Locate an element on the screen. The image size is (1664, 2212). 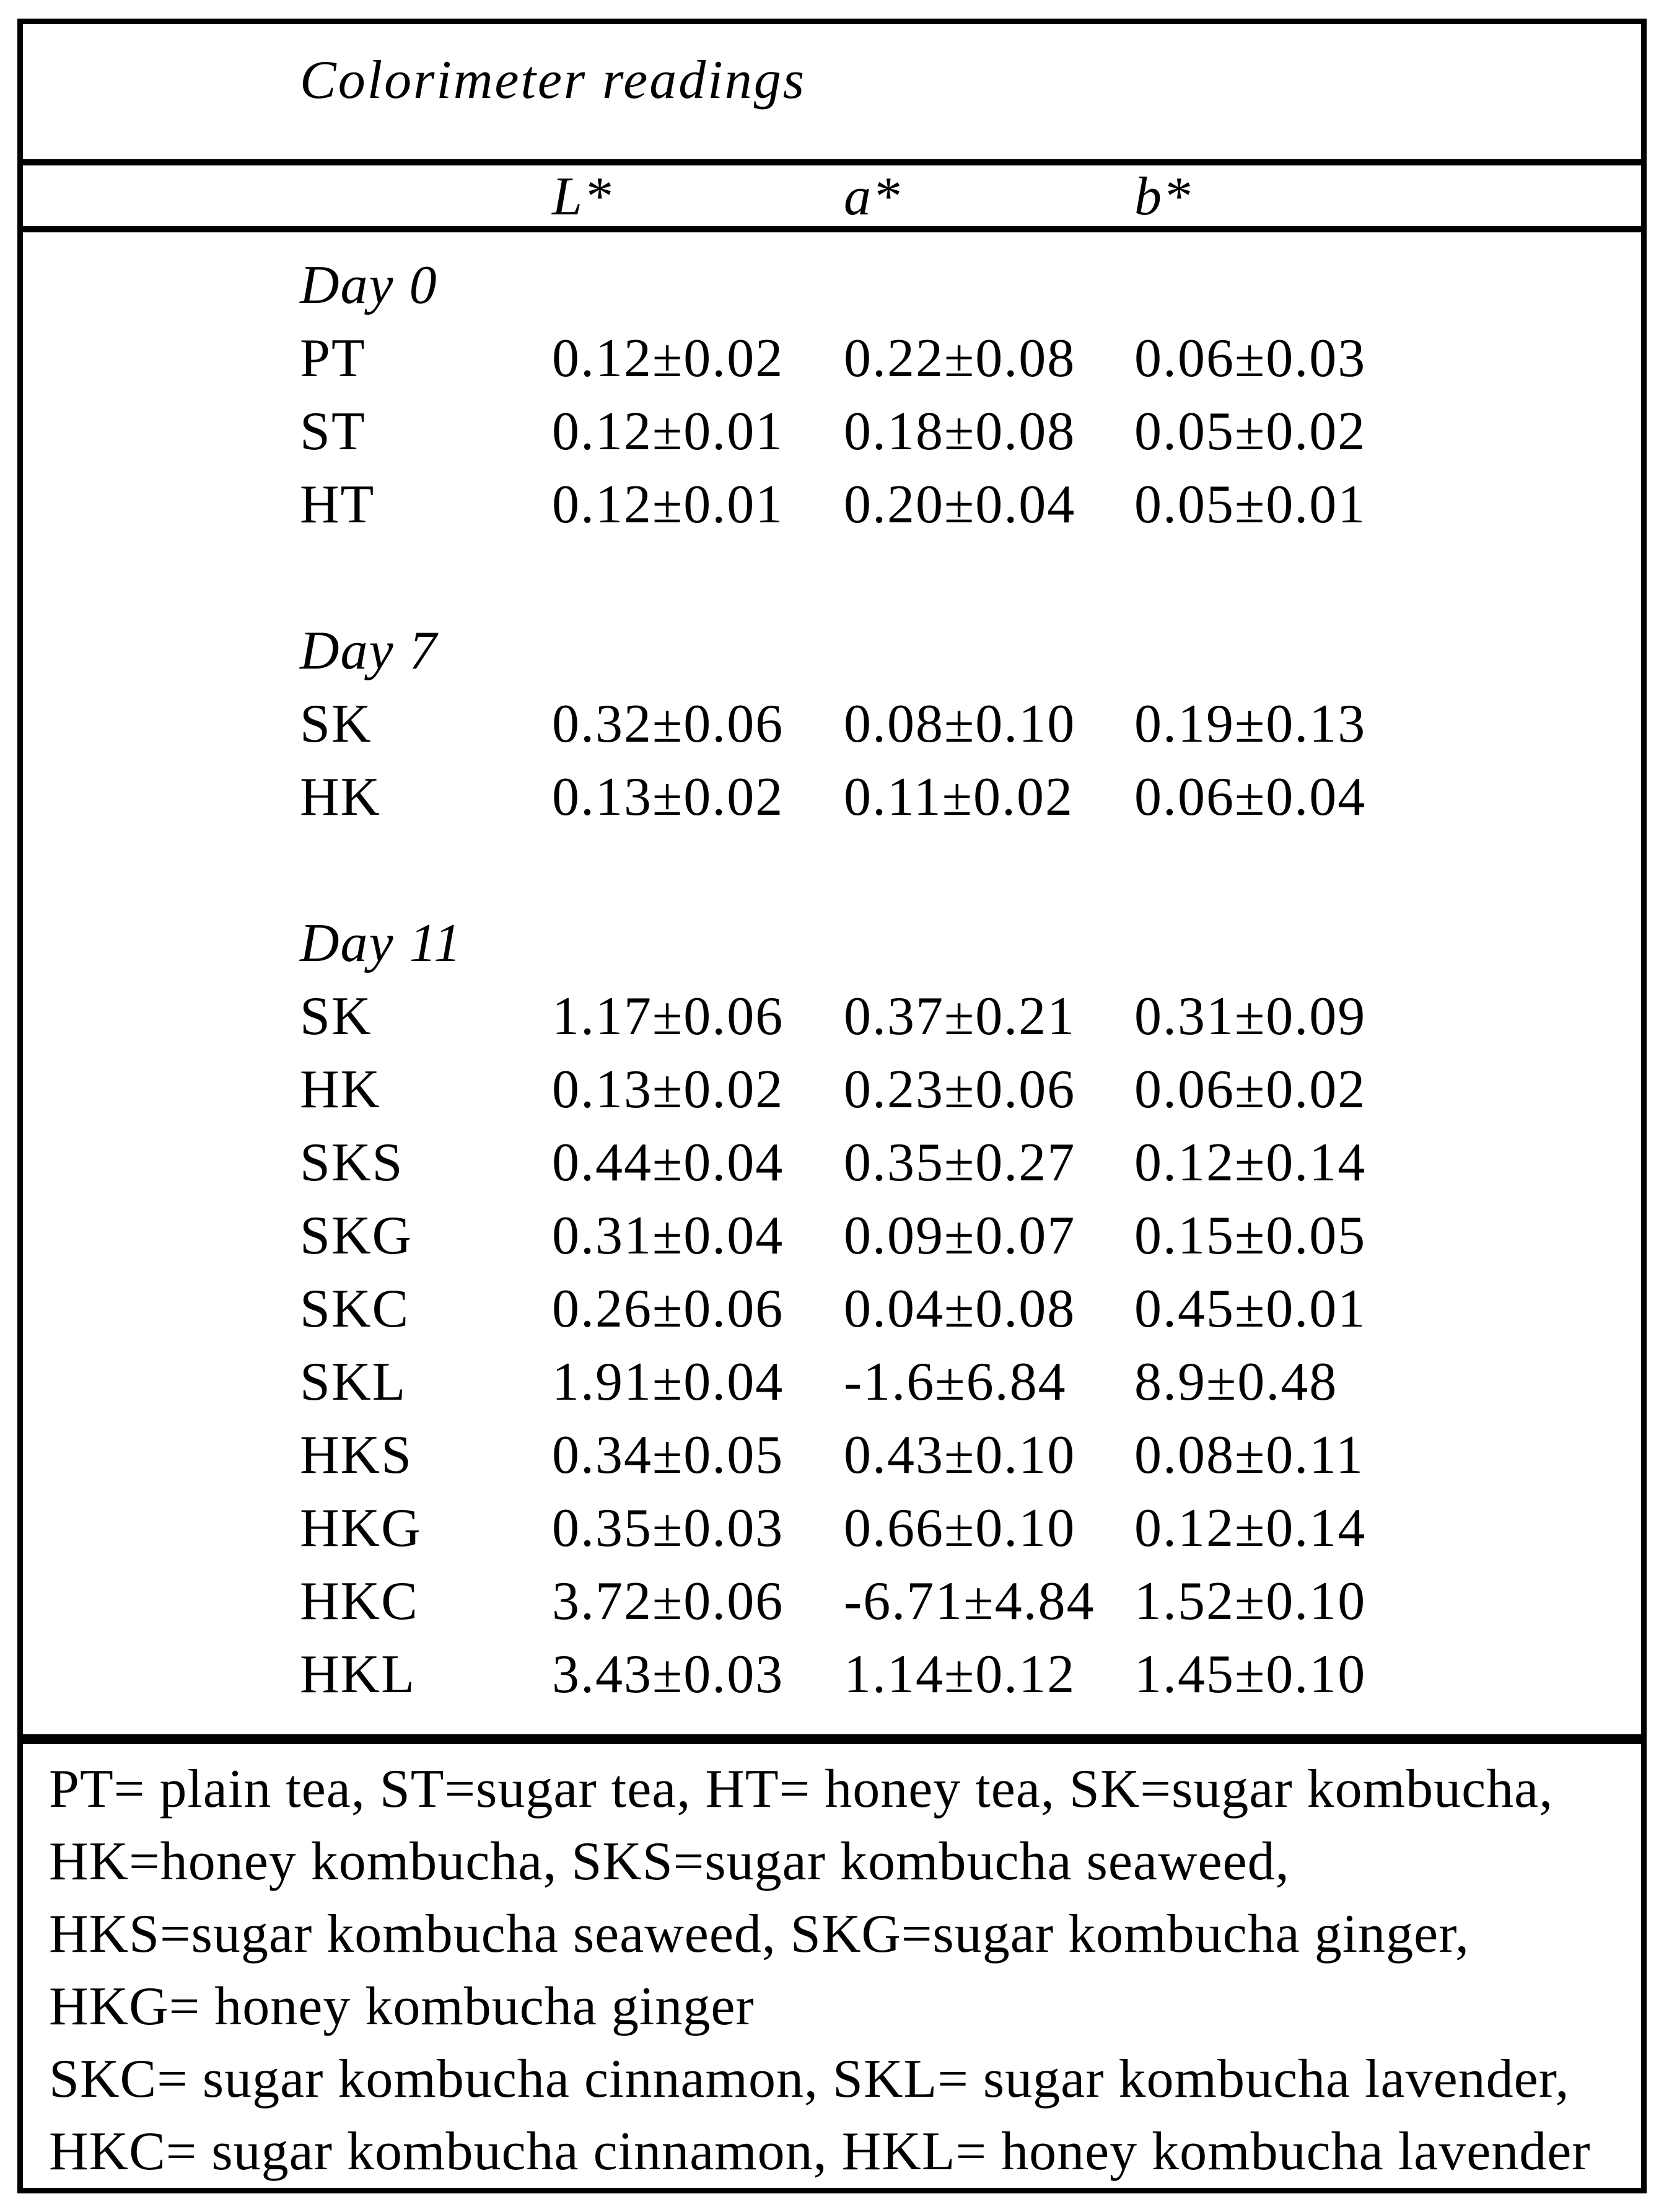
table-row-skl: SKL 1.91±0.04 -1.6±6.84 8.9±0.48 is located at coordinates (832, 1381).